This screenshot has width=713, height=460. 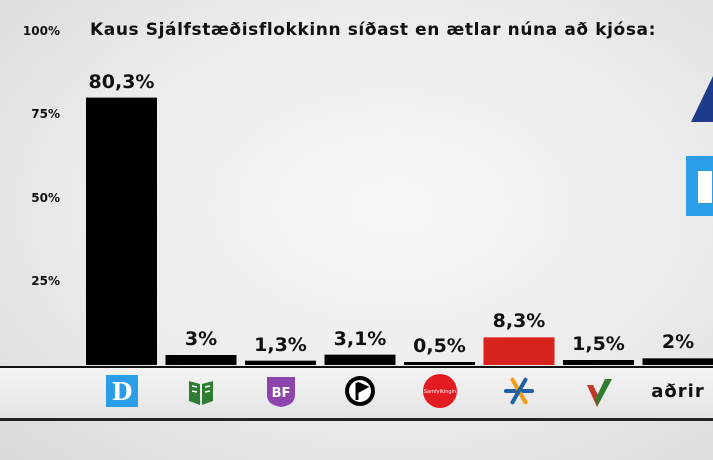 I want to click on bar-aðrir, so click(x=677, y=361).